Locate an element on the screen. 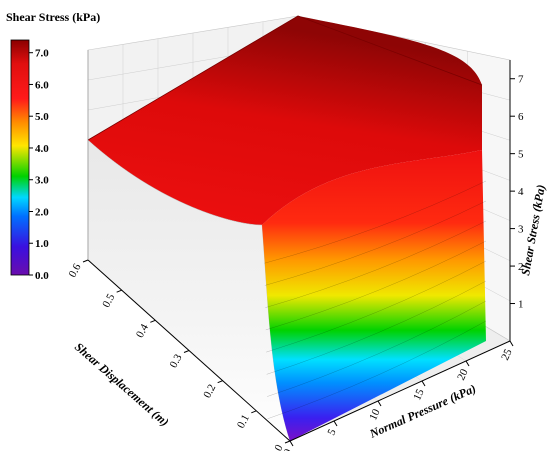 The width and height of the screenshot is (550, 451). colorbar-tick-label: 5.0 is located at coordinates (42, 117).